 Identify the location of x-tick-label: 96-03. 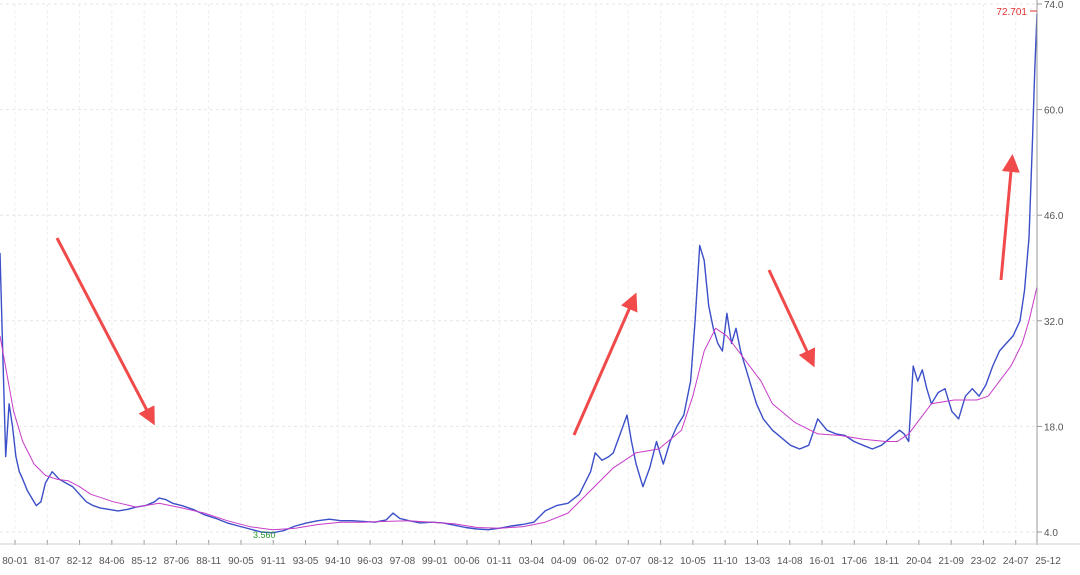
(370, 561).